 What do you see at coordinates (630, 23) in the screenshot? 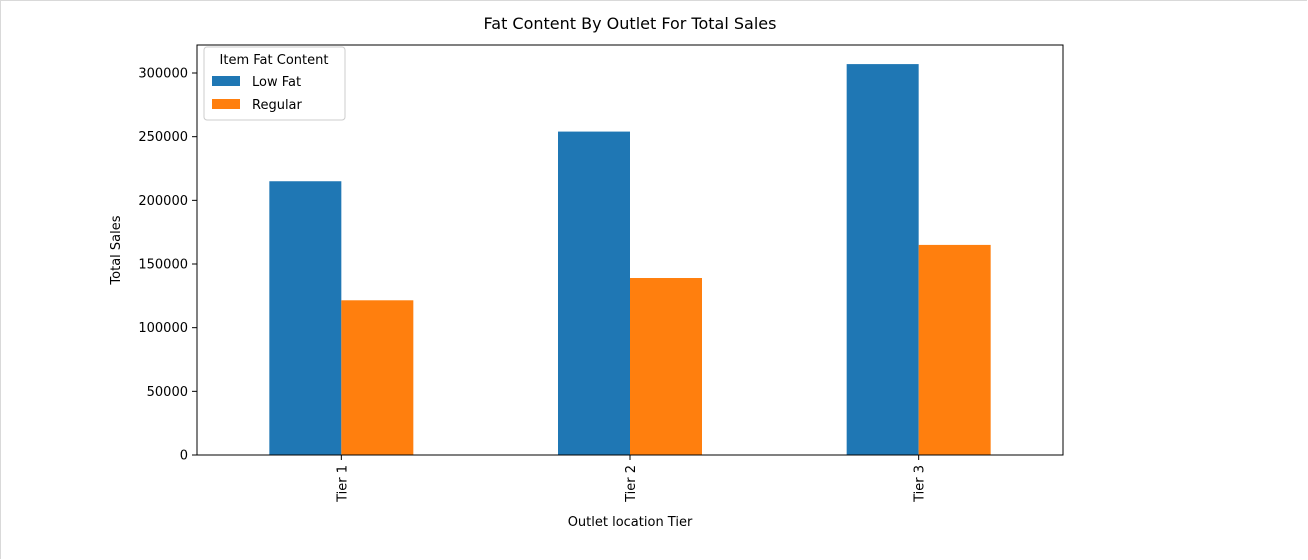
I see `chart-title: Fat Content By Outlet For Total Sales` at bounding box center [630, 23].